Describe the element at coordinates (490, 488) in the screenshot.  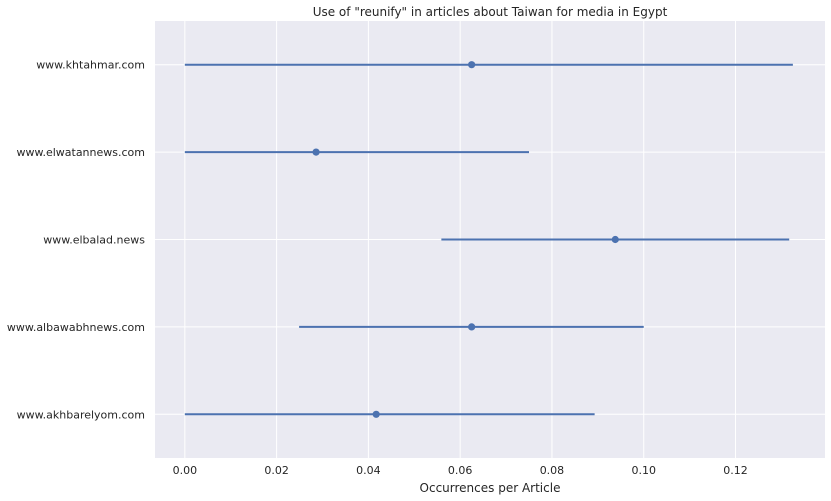
I see `x-axis-label: Occurrences per Article` at that location.